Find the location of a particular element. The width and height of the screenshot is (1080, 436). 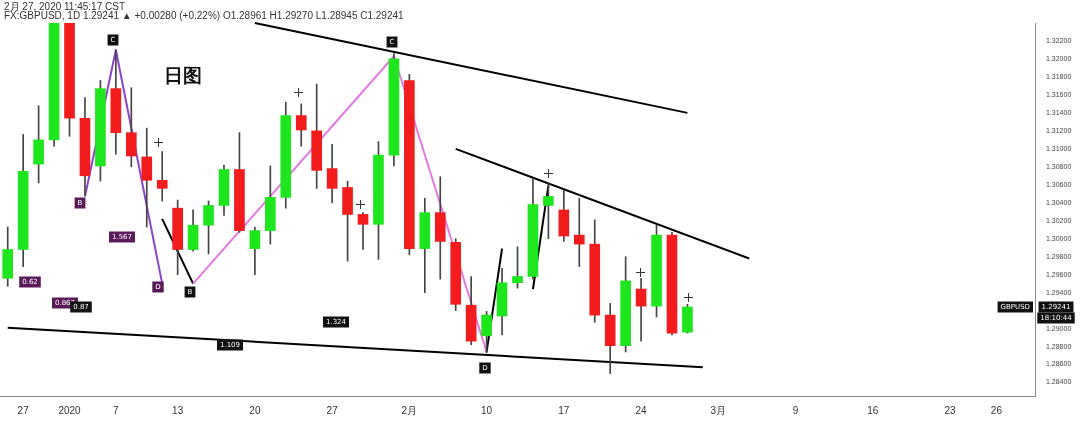

x-tick-label: 20 is located at coordinates (255, 410).